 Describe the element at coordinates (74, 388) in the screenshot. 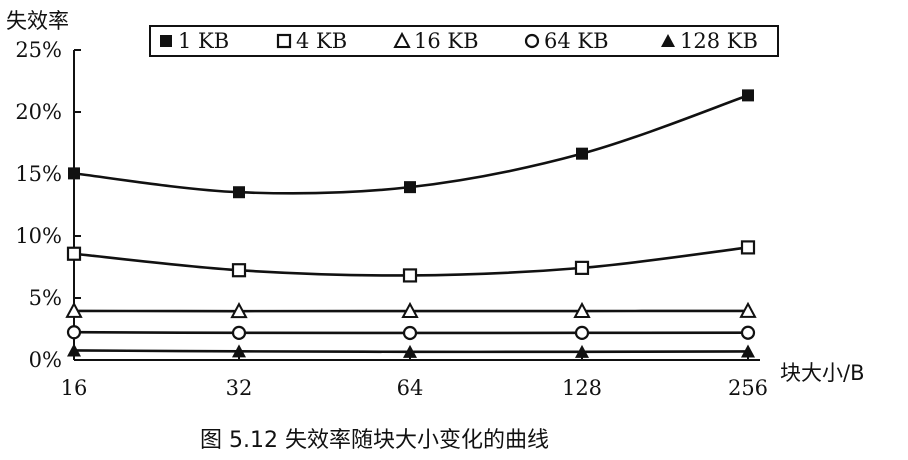

I see `x-tick-label: 16` at that location.